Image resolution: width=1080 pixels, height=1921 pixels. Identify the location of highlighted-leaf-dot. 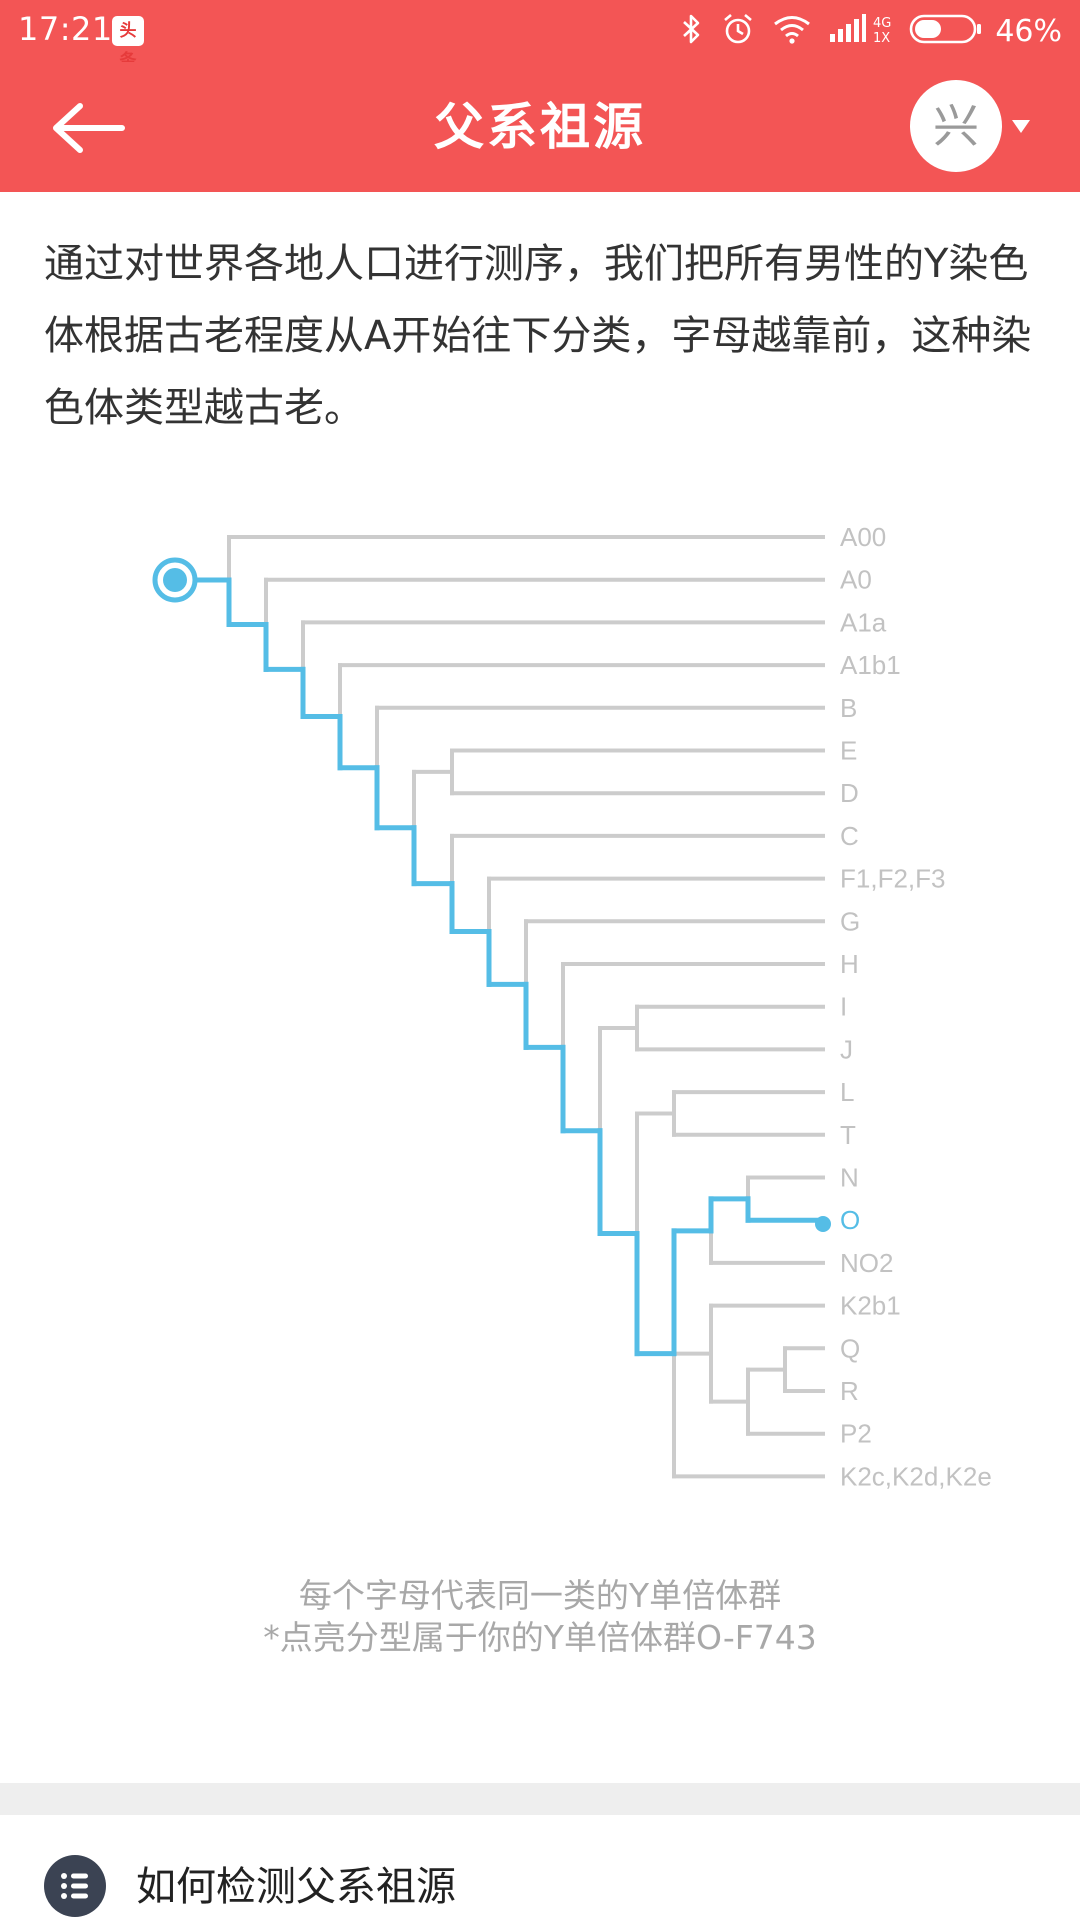
(823, 1224).